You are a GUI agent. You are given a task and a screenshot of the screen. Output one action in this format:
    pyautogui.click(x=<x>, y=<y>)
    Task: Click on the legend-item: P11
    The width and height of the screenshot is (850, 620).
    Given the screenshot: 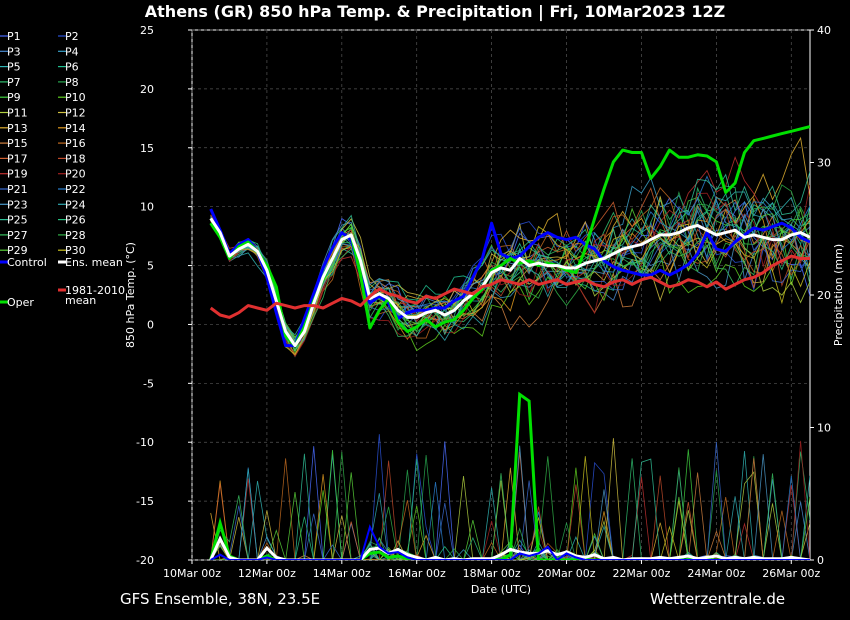 What is the action you would take?
    pyautogui.click(x=14, y=113)
    